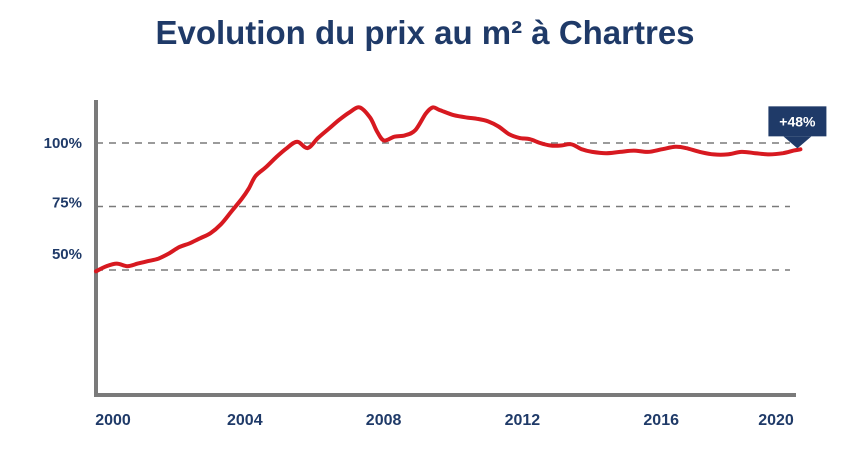 The height and width of the screenshot is (450, 850). I want to click on x-tick-label: 2020, so click(776, 420).